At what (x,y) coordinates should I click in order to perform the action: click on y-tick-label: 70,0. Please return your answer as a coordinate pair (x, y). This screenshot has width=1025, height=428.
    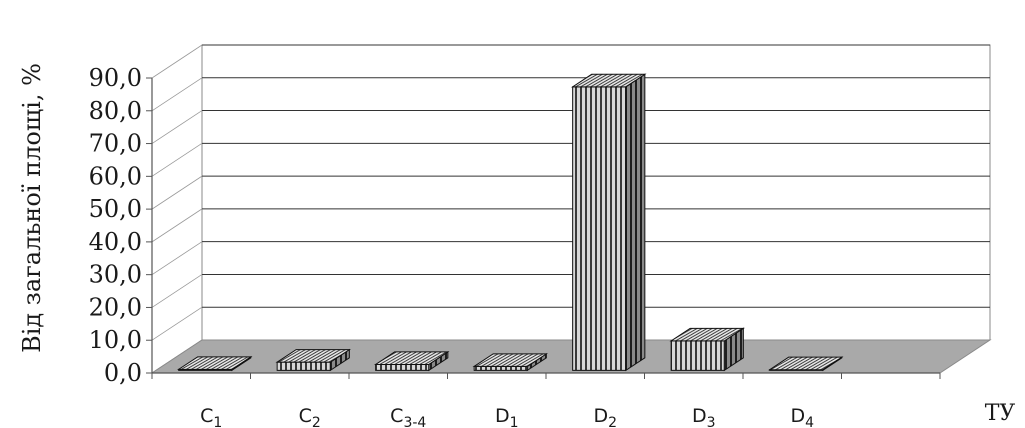
    Looking at the image, I should click on (115, 144).